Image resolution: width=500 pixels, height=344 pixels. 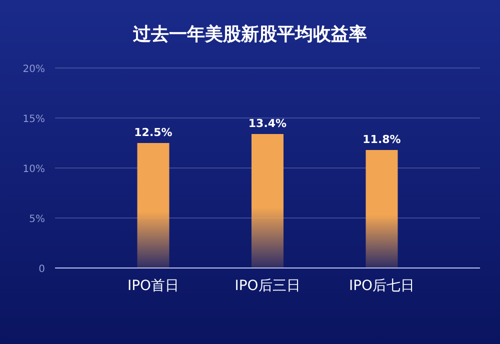 I want to click on data-label: 11.8%, so click(x=381, y=139).